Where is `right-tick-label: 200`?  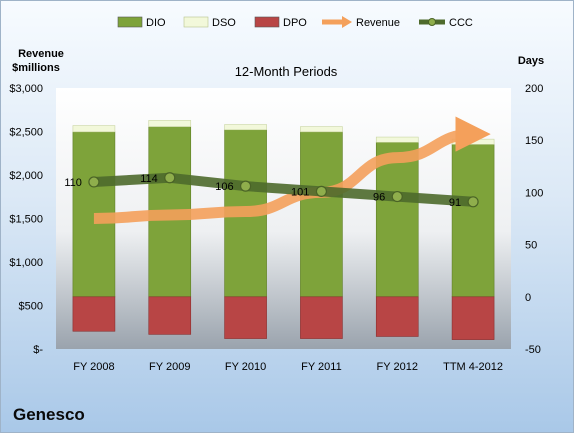
right-tick-label: 200 is located at coordinates (534, 89).